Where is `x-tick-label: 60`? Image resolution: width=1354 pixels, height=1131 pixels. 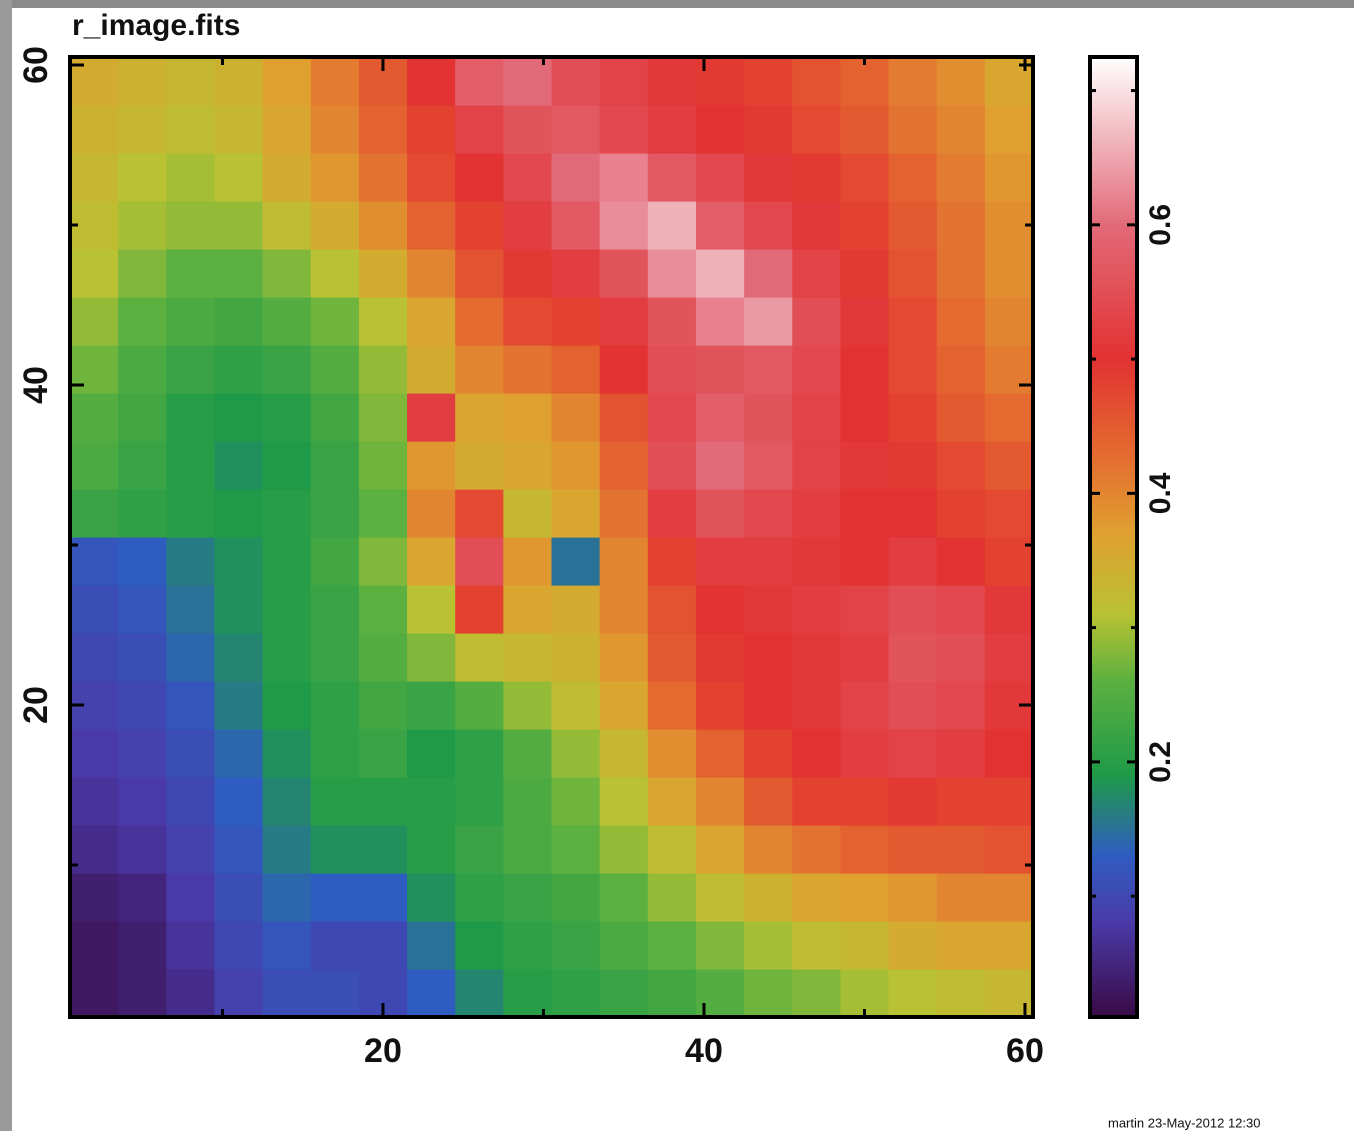 x-tick-label: 60 is located at coordinates (1025, 1051).